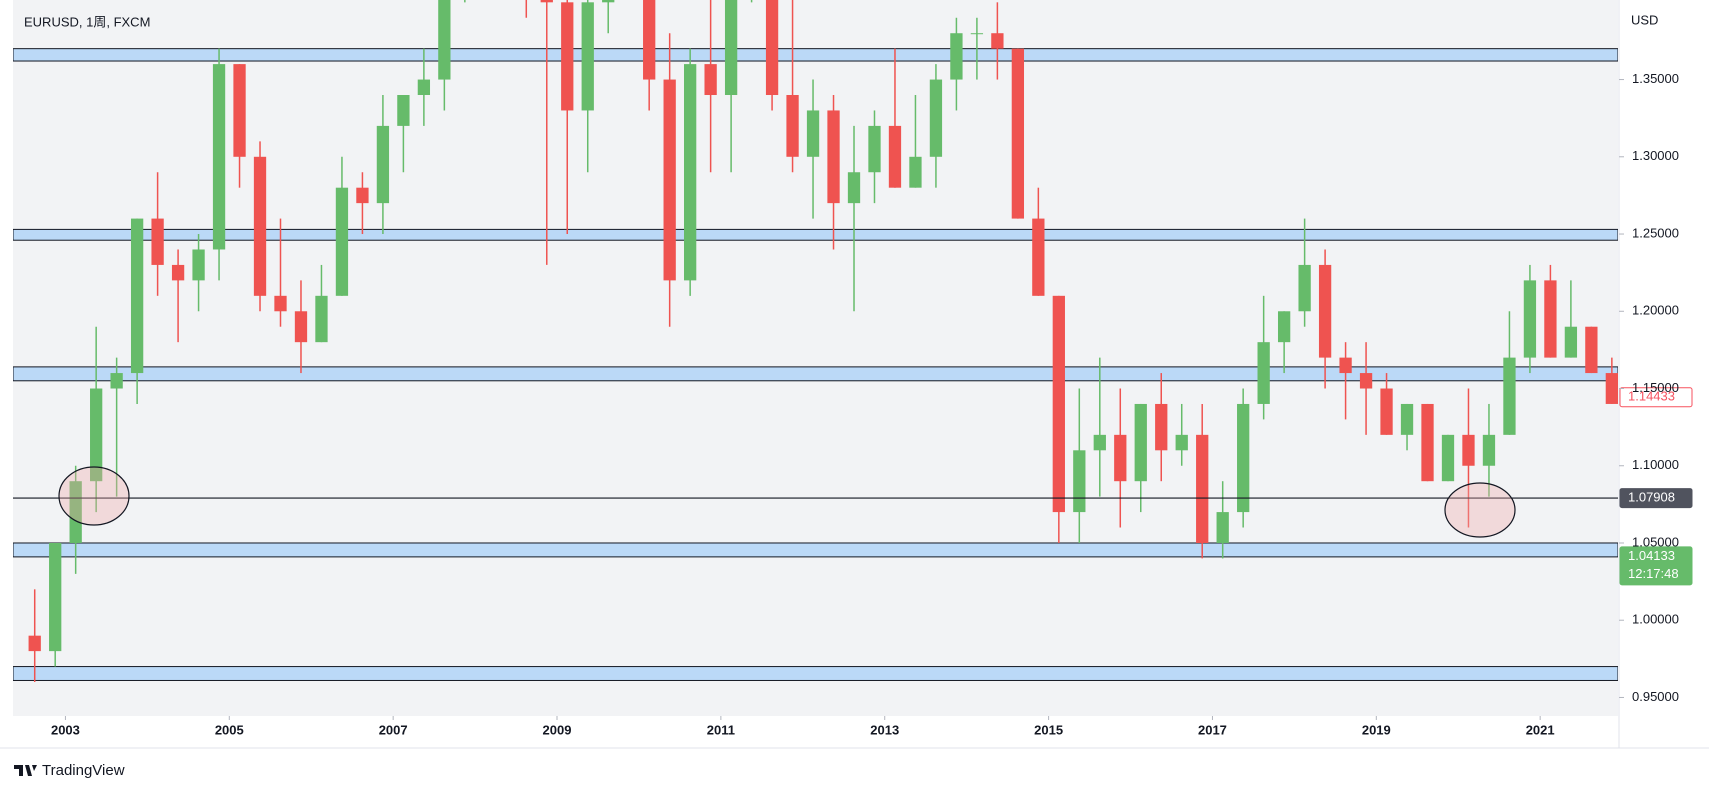 The height and width of the screenshot is (792, 1709). What do you see at coordinates (83, 770) in the screenshot?
I see `brand: TradingView` at bounding box center [83, 770].